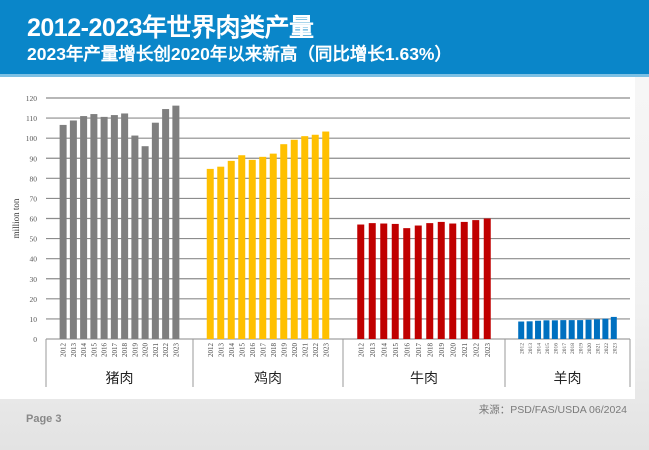  What do you see at coordinates (268, 378) in the screenshot?
I see `group-label: 鸡肉` at bounding box center [268, 378].